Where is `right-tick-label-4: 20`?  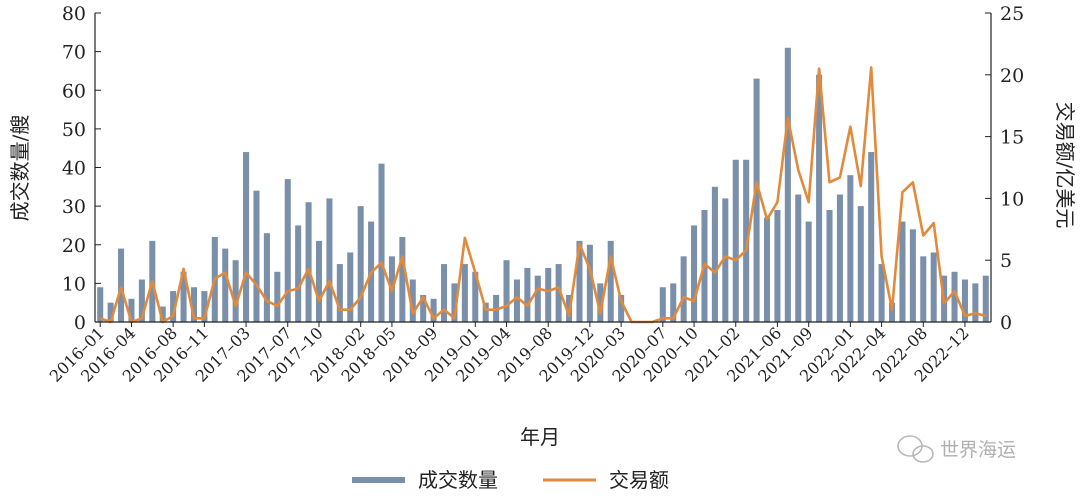
right-tick-label-4: 20 is located at coordinates (1012, 76).